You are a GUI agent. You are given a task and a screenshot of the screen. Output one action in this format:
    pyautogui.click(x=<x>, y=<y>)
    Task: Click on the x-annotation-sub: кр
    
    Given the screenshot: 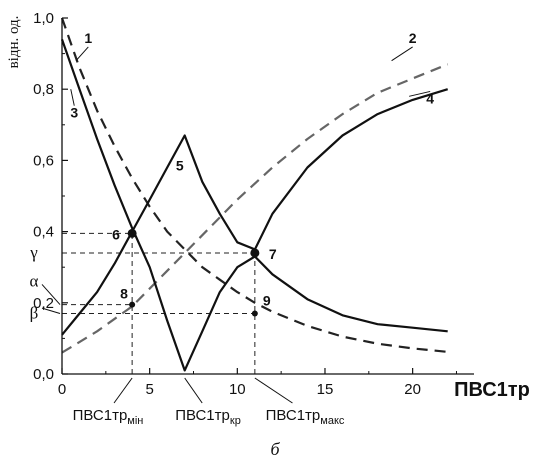 What is the action you would take?
    pyautogui.click(x=235, y=421)
    